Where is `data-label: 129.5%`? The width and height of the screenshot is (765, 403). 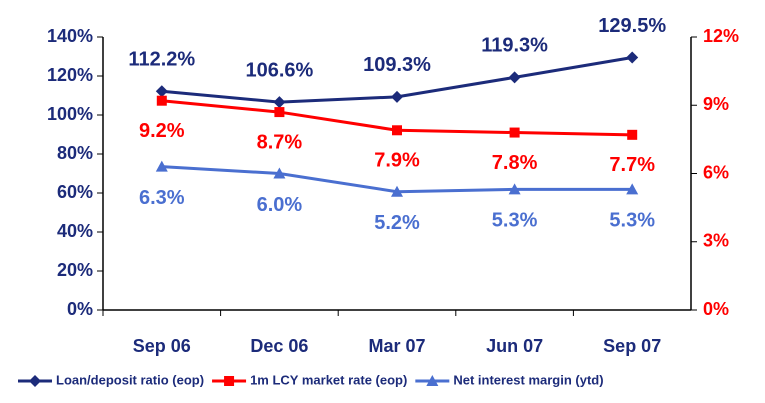 data-label: 129.5% is located at coordinates (632, 26).